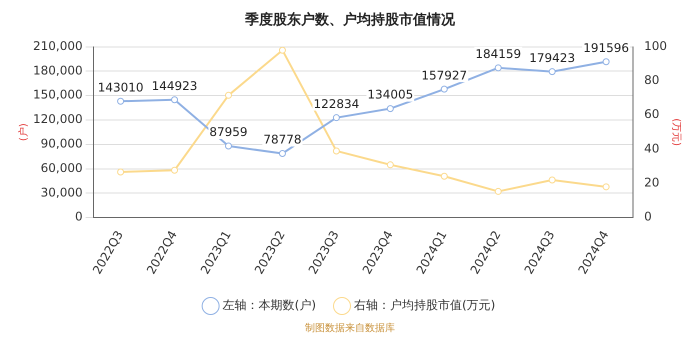 This screenshot has height=350, width=700. Describe the element at coordinates (78, 217) in the screenshot. I see `y-tick-label: 0` at that location.